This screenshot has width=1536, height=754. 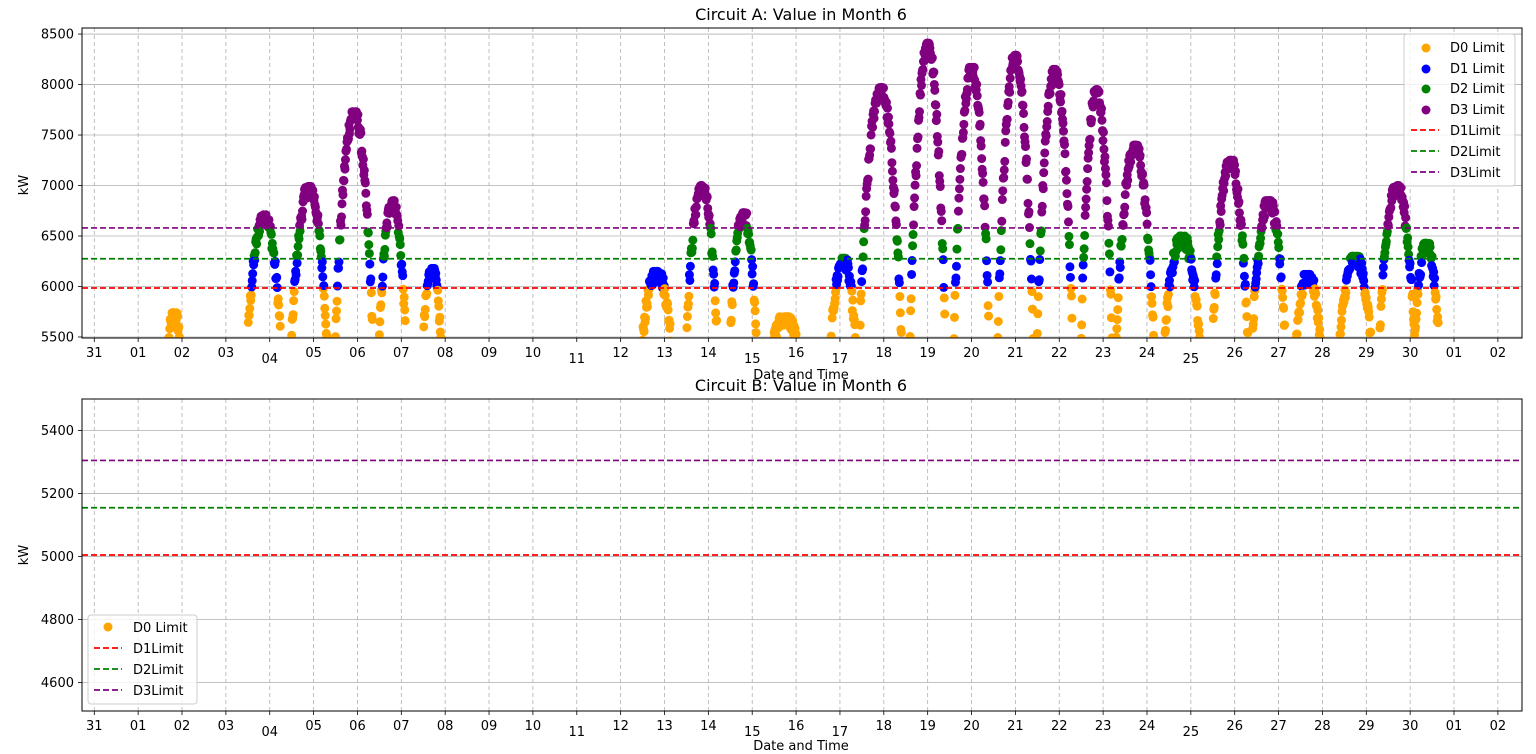 I want to click on chart-a-x-tick-label: 10, so click(x=533, y=353).